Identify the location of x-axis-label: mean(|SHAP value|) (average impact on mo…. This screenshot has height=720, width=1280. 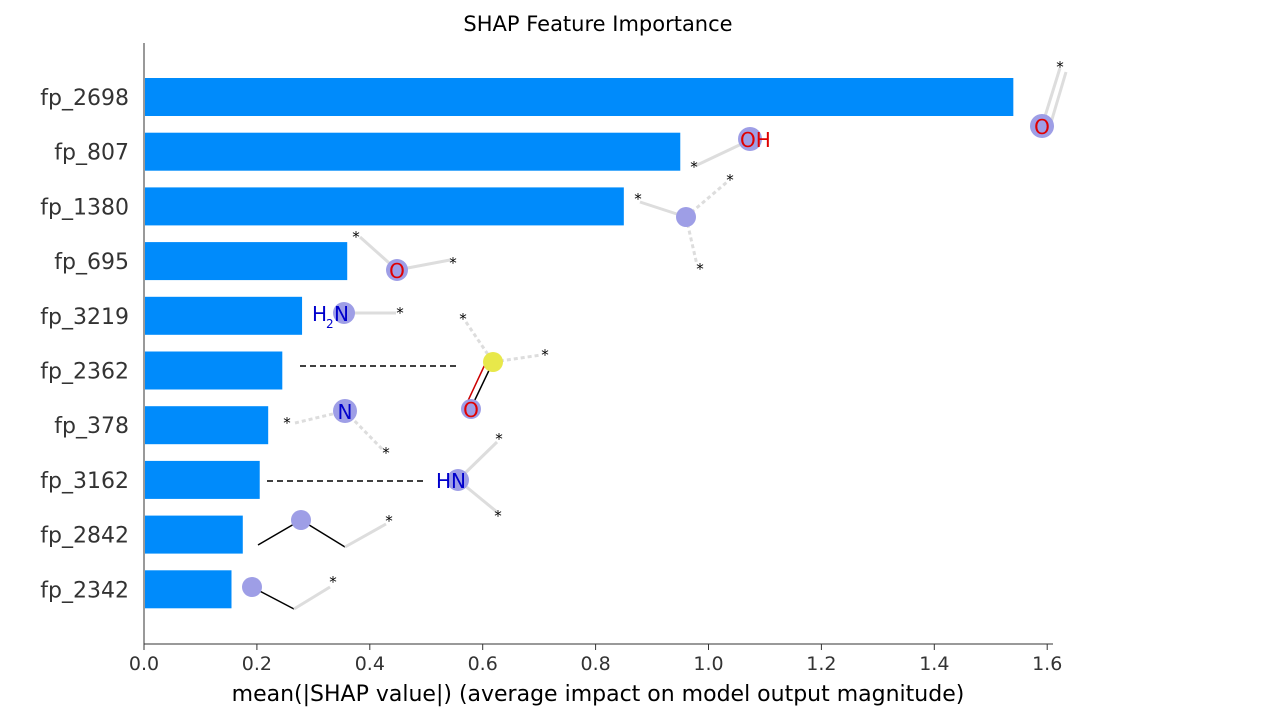
(598, 694).